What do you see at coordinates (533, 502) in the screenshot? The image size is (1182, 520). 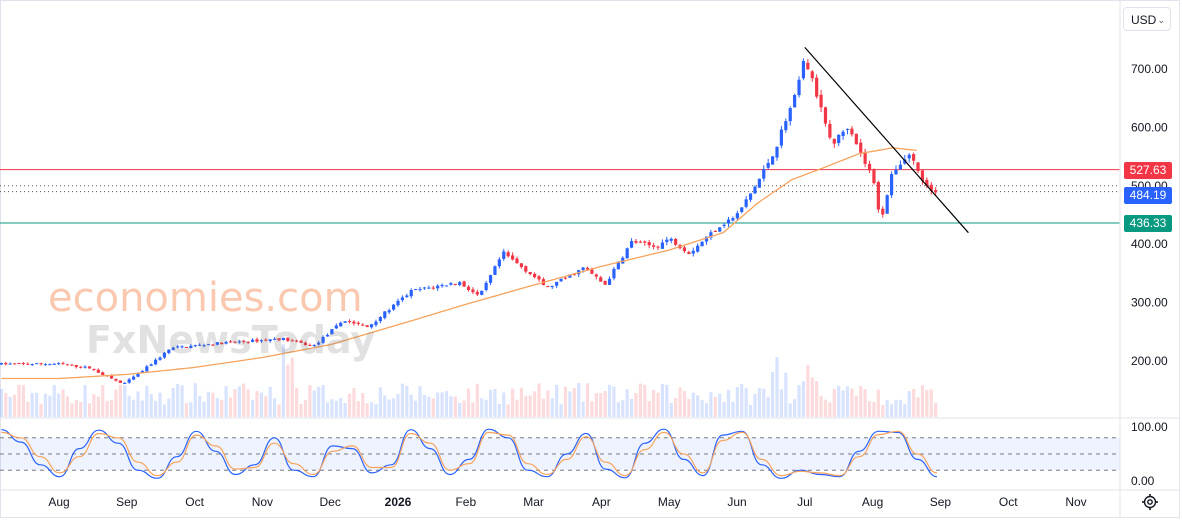 I see `x-tick-label: Mar` at bounding box center [533, 502].